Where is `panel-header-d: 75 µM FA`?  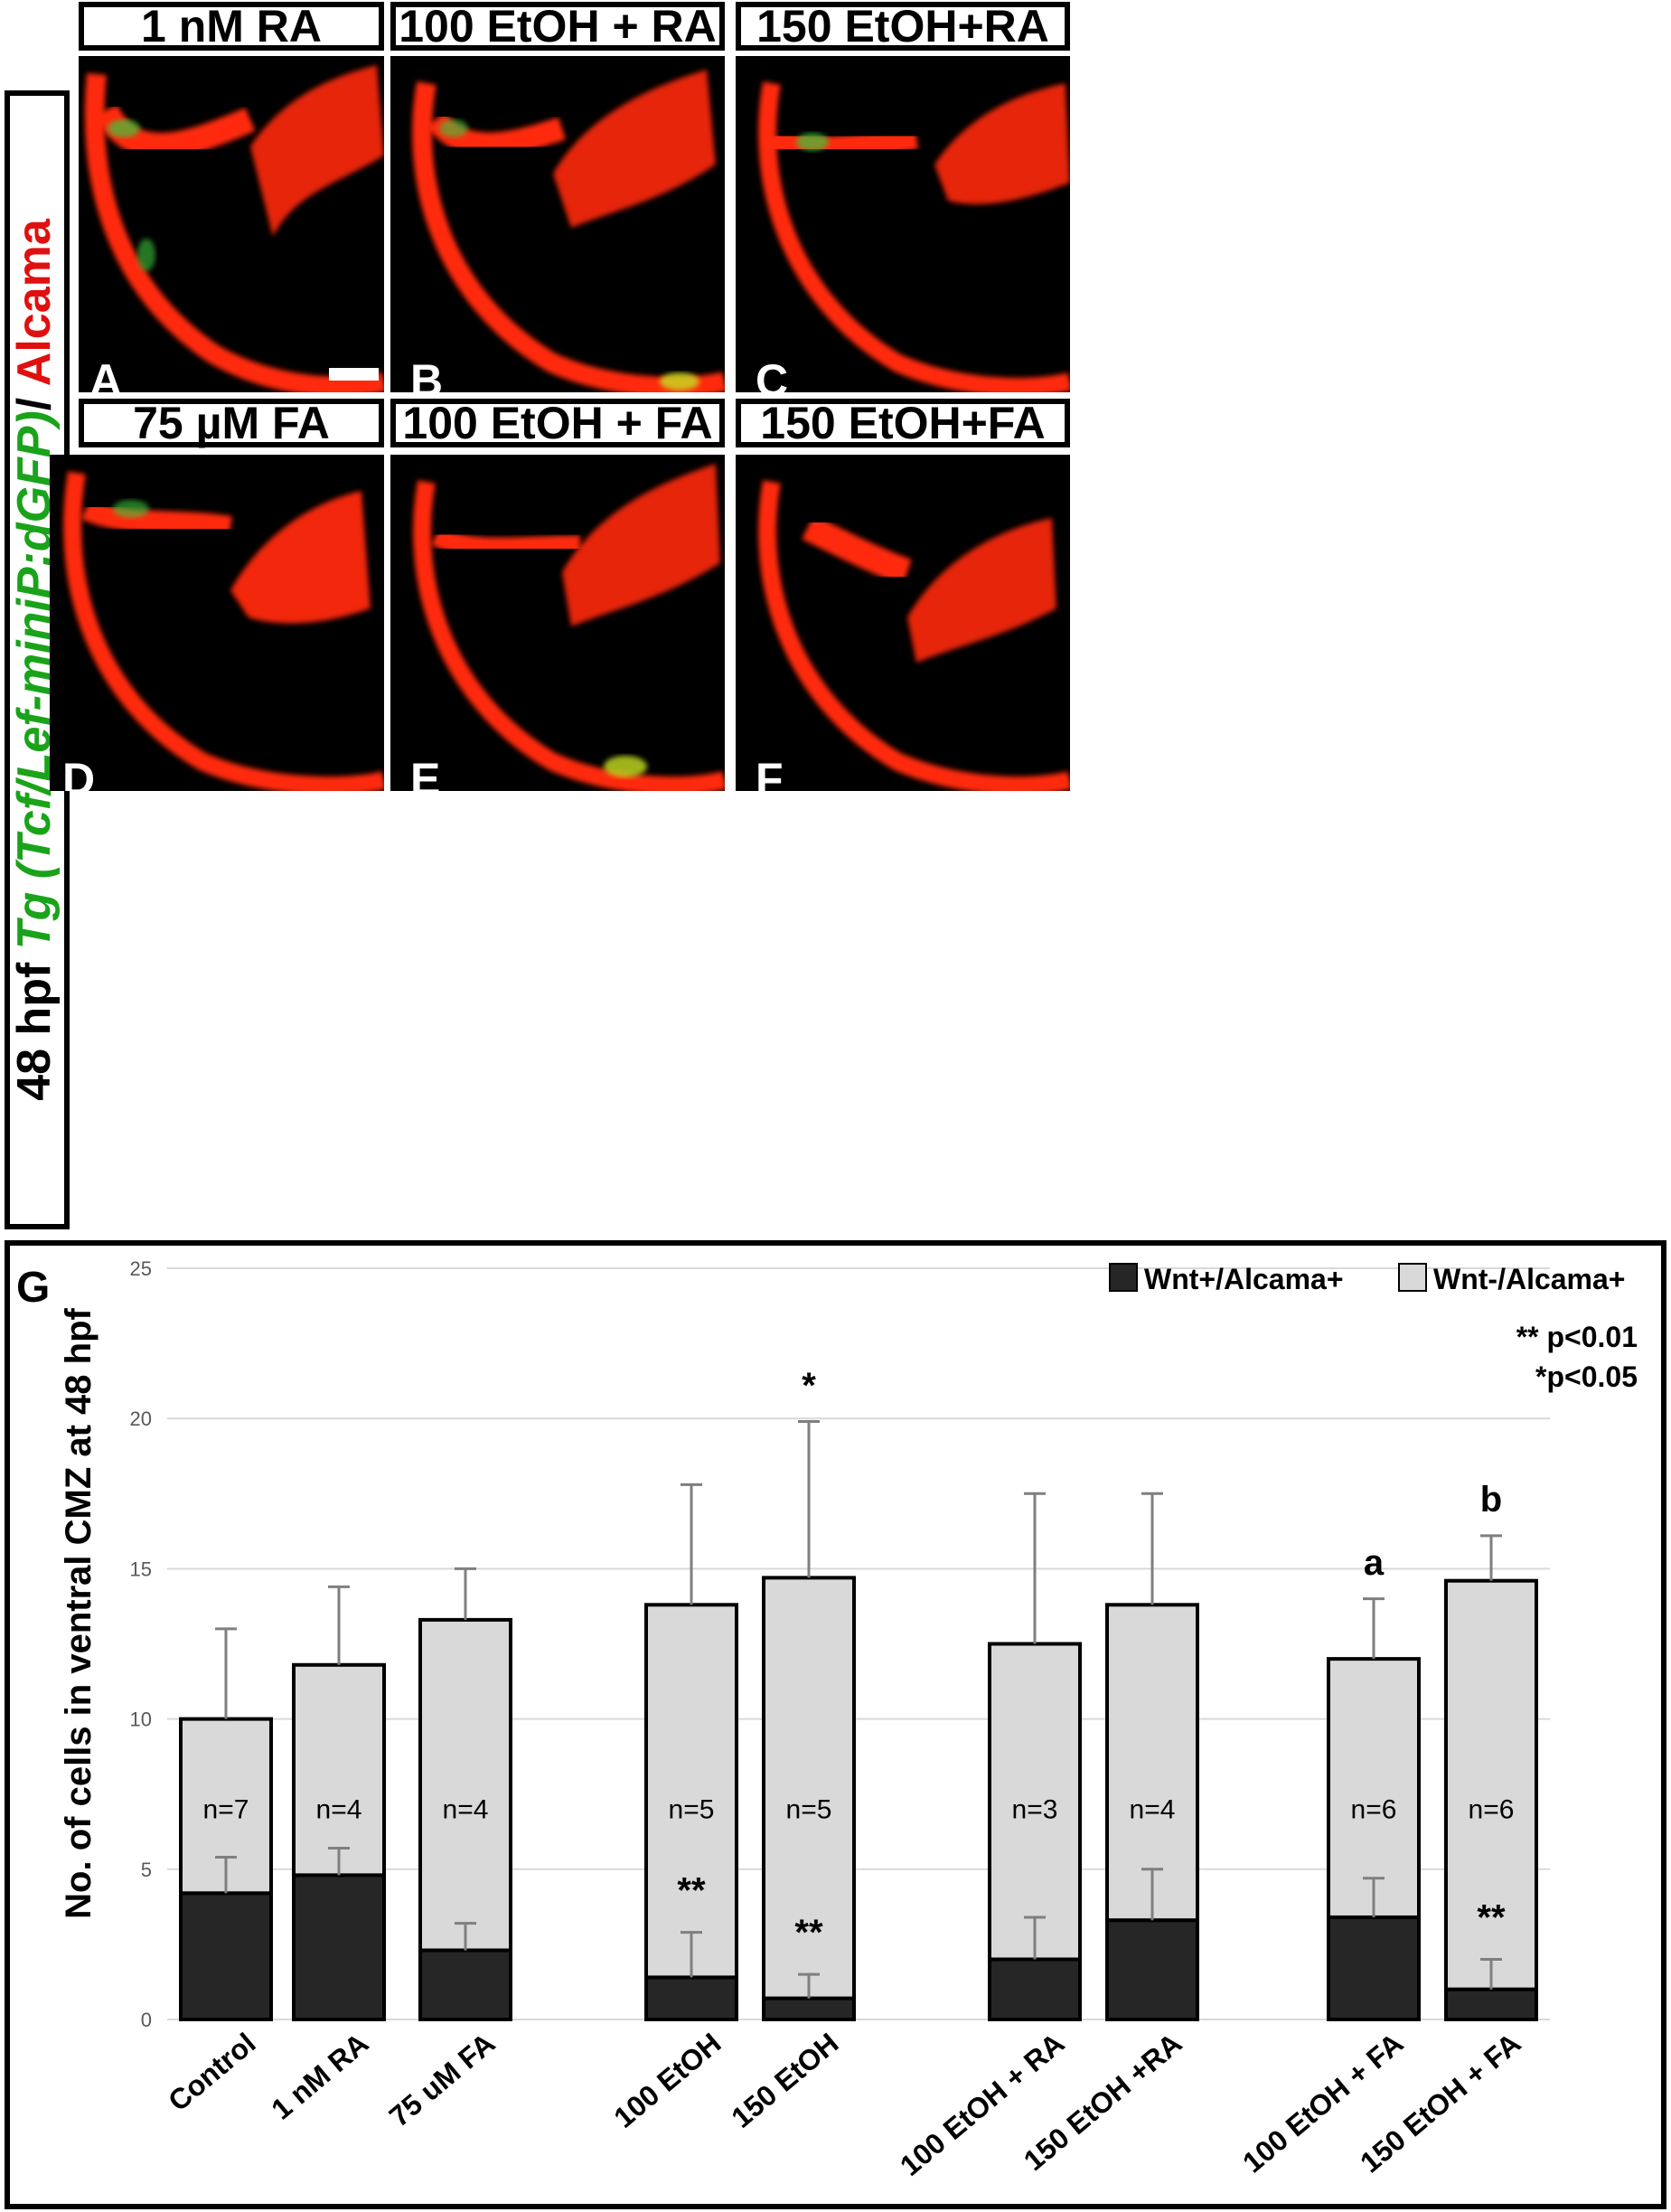 panel-header-d: 75 µM FA is located at coordinates (232, 423).